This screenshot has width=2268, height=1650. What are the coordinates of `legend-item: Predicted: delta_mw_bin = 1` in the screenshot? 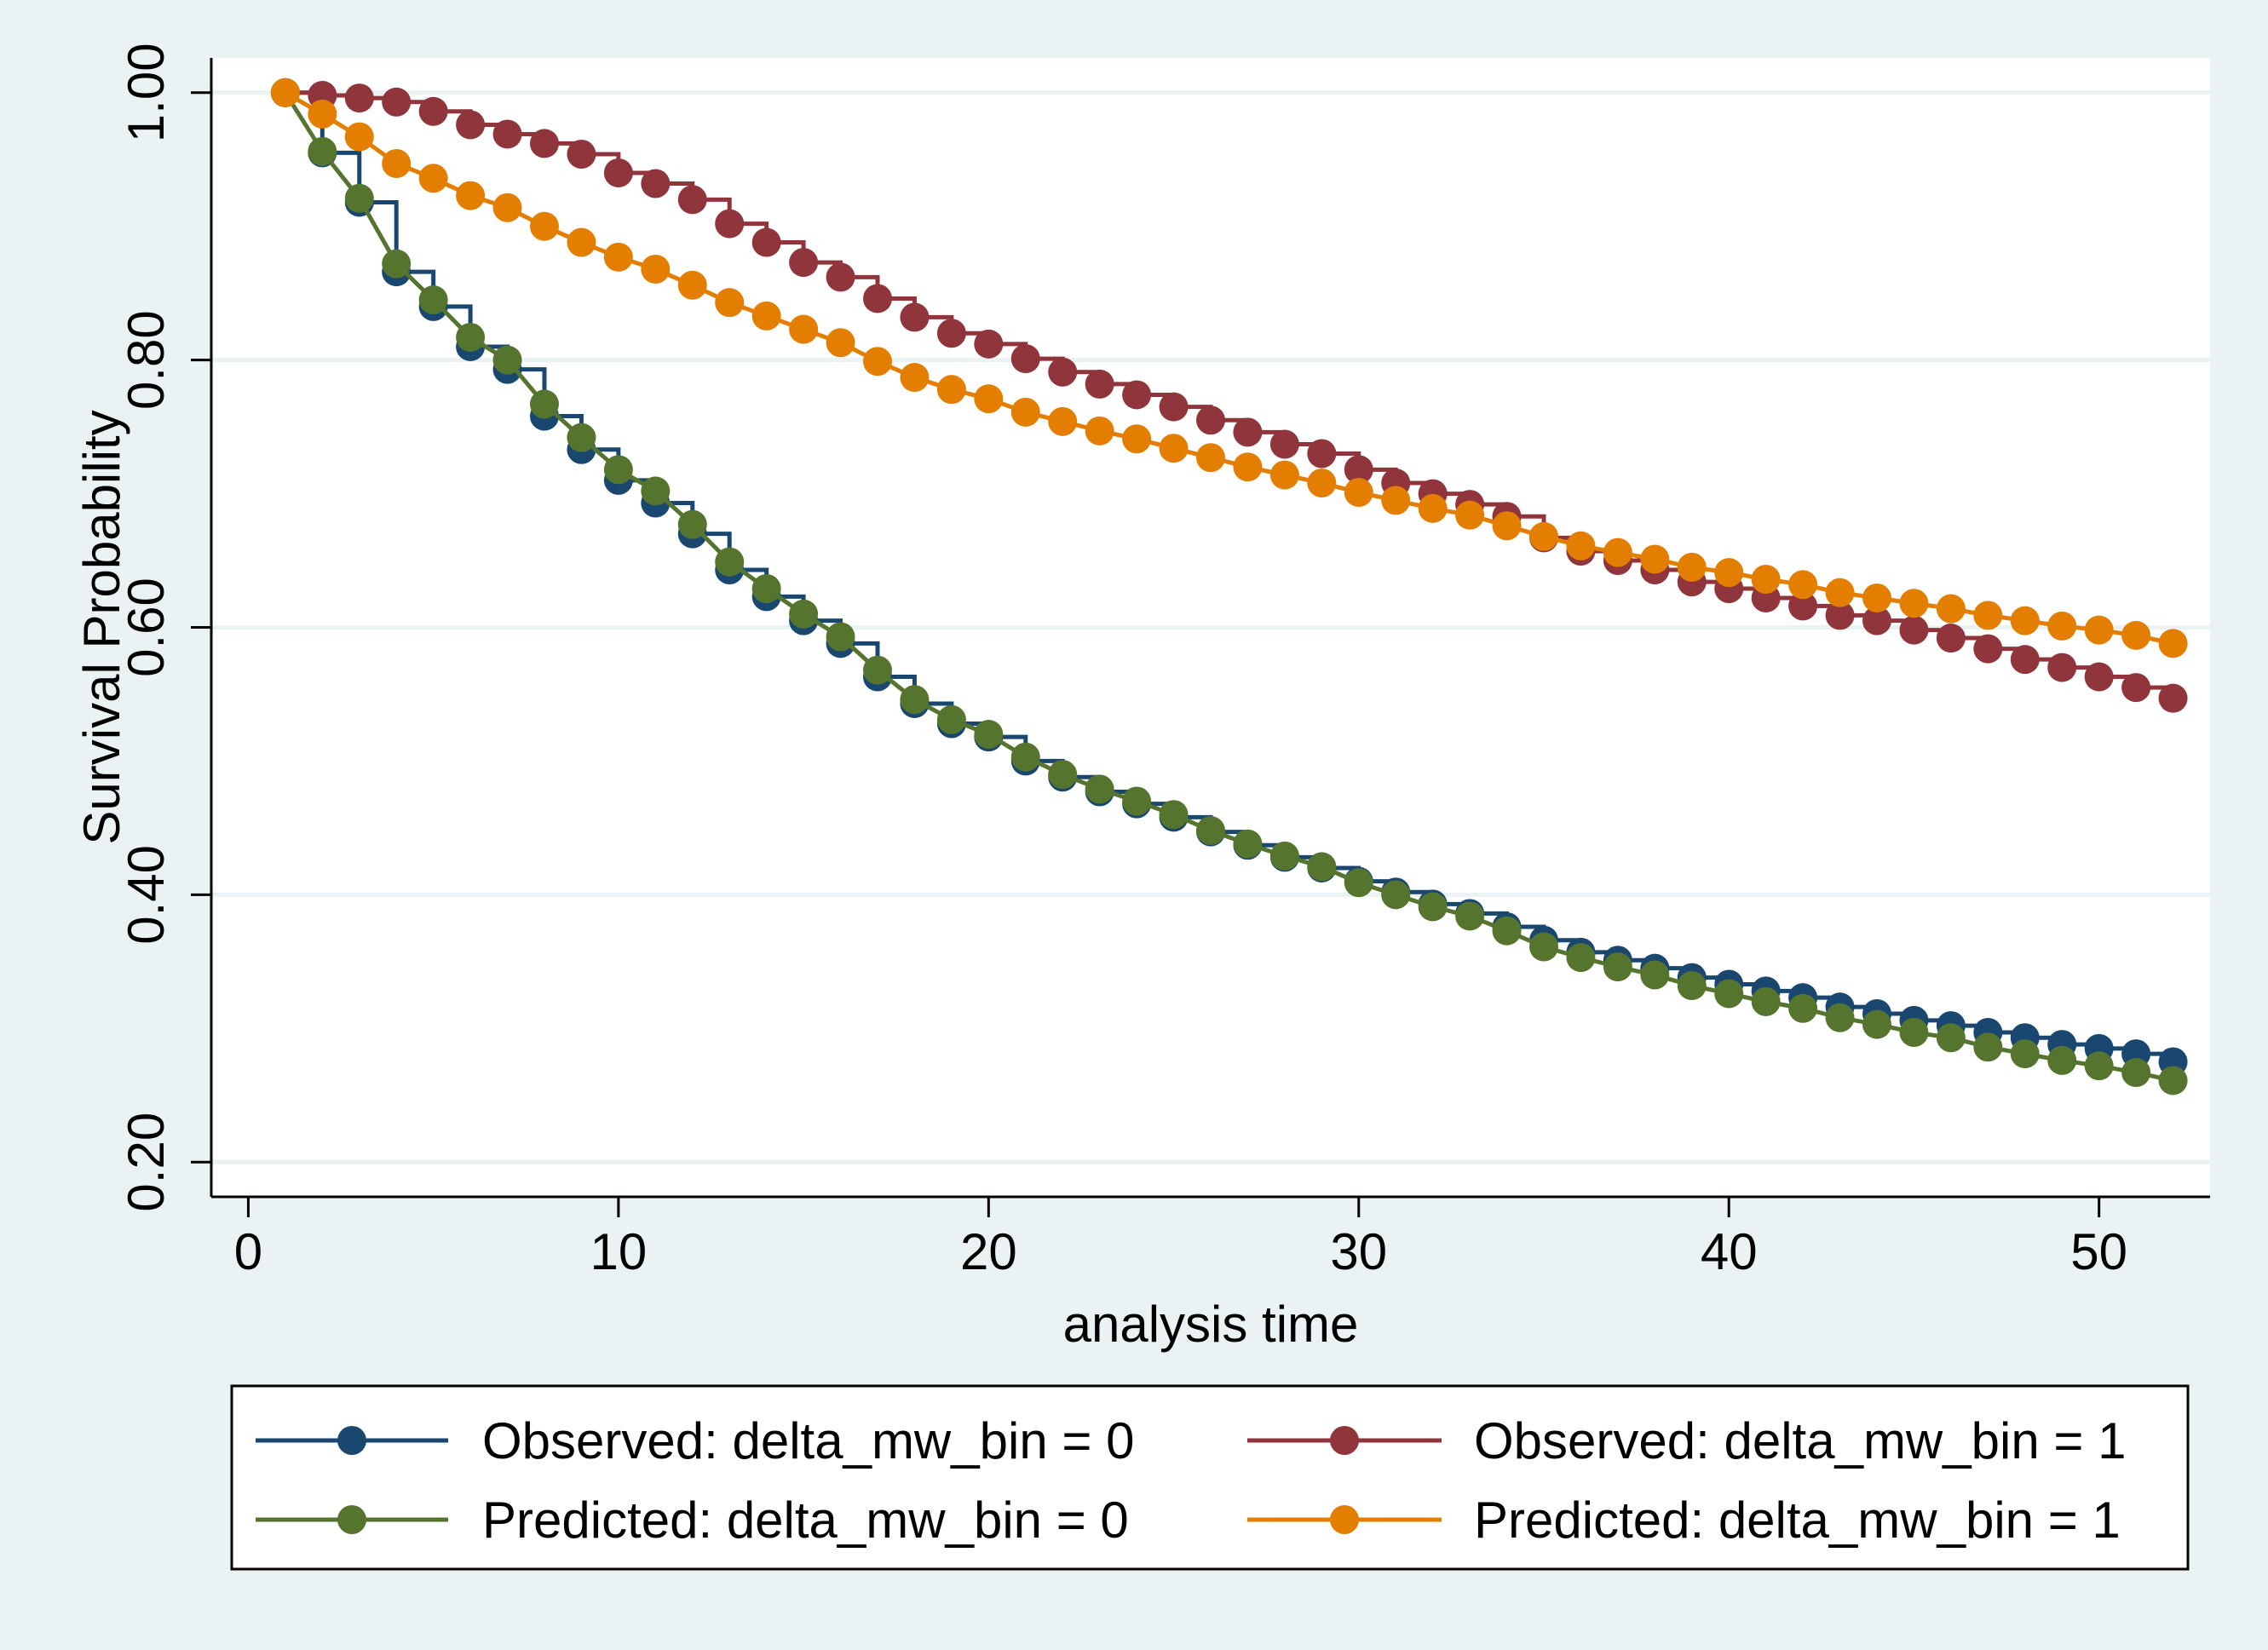 It's located at (1684, 1520).